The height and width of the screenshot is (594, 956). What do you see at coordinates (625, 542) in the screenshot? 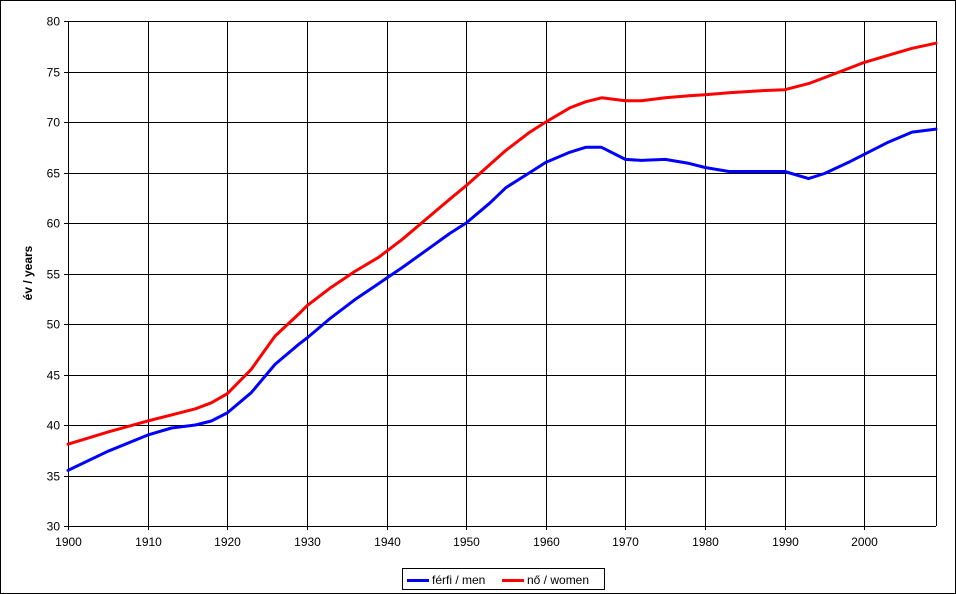
I see `x-tick-label: 1970` at bounding box center [625, 542].